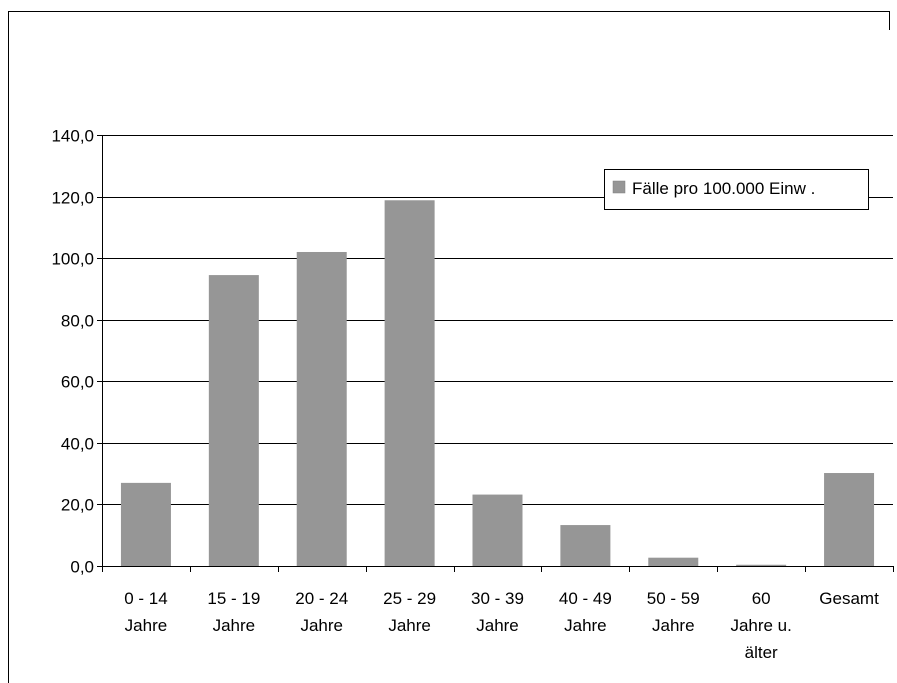  I want to click on legend: Fälle pro 100.000 Einw ., so click(736, 189).